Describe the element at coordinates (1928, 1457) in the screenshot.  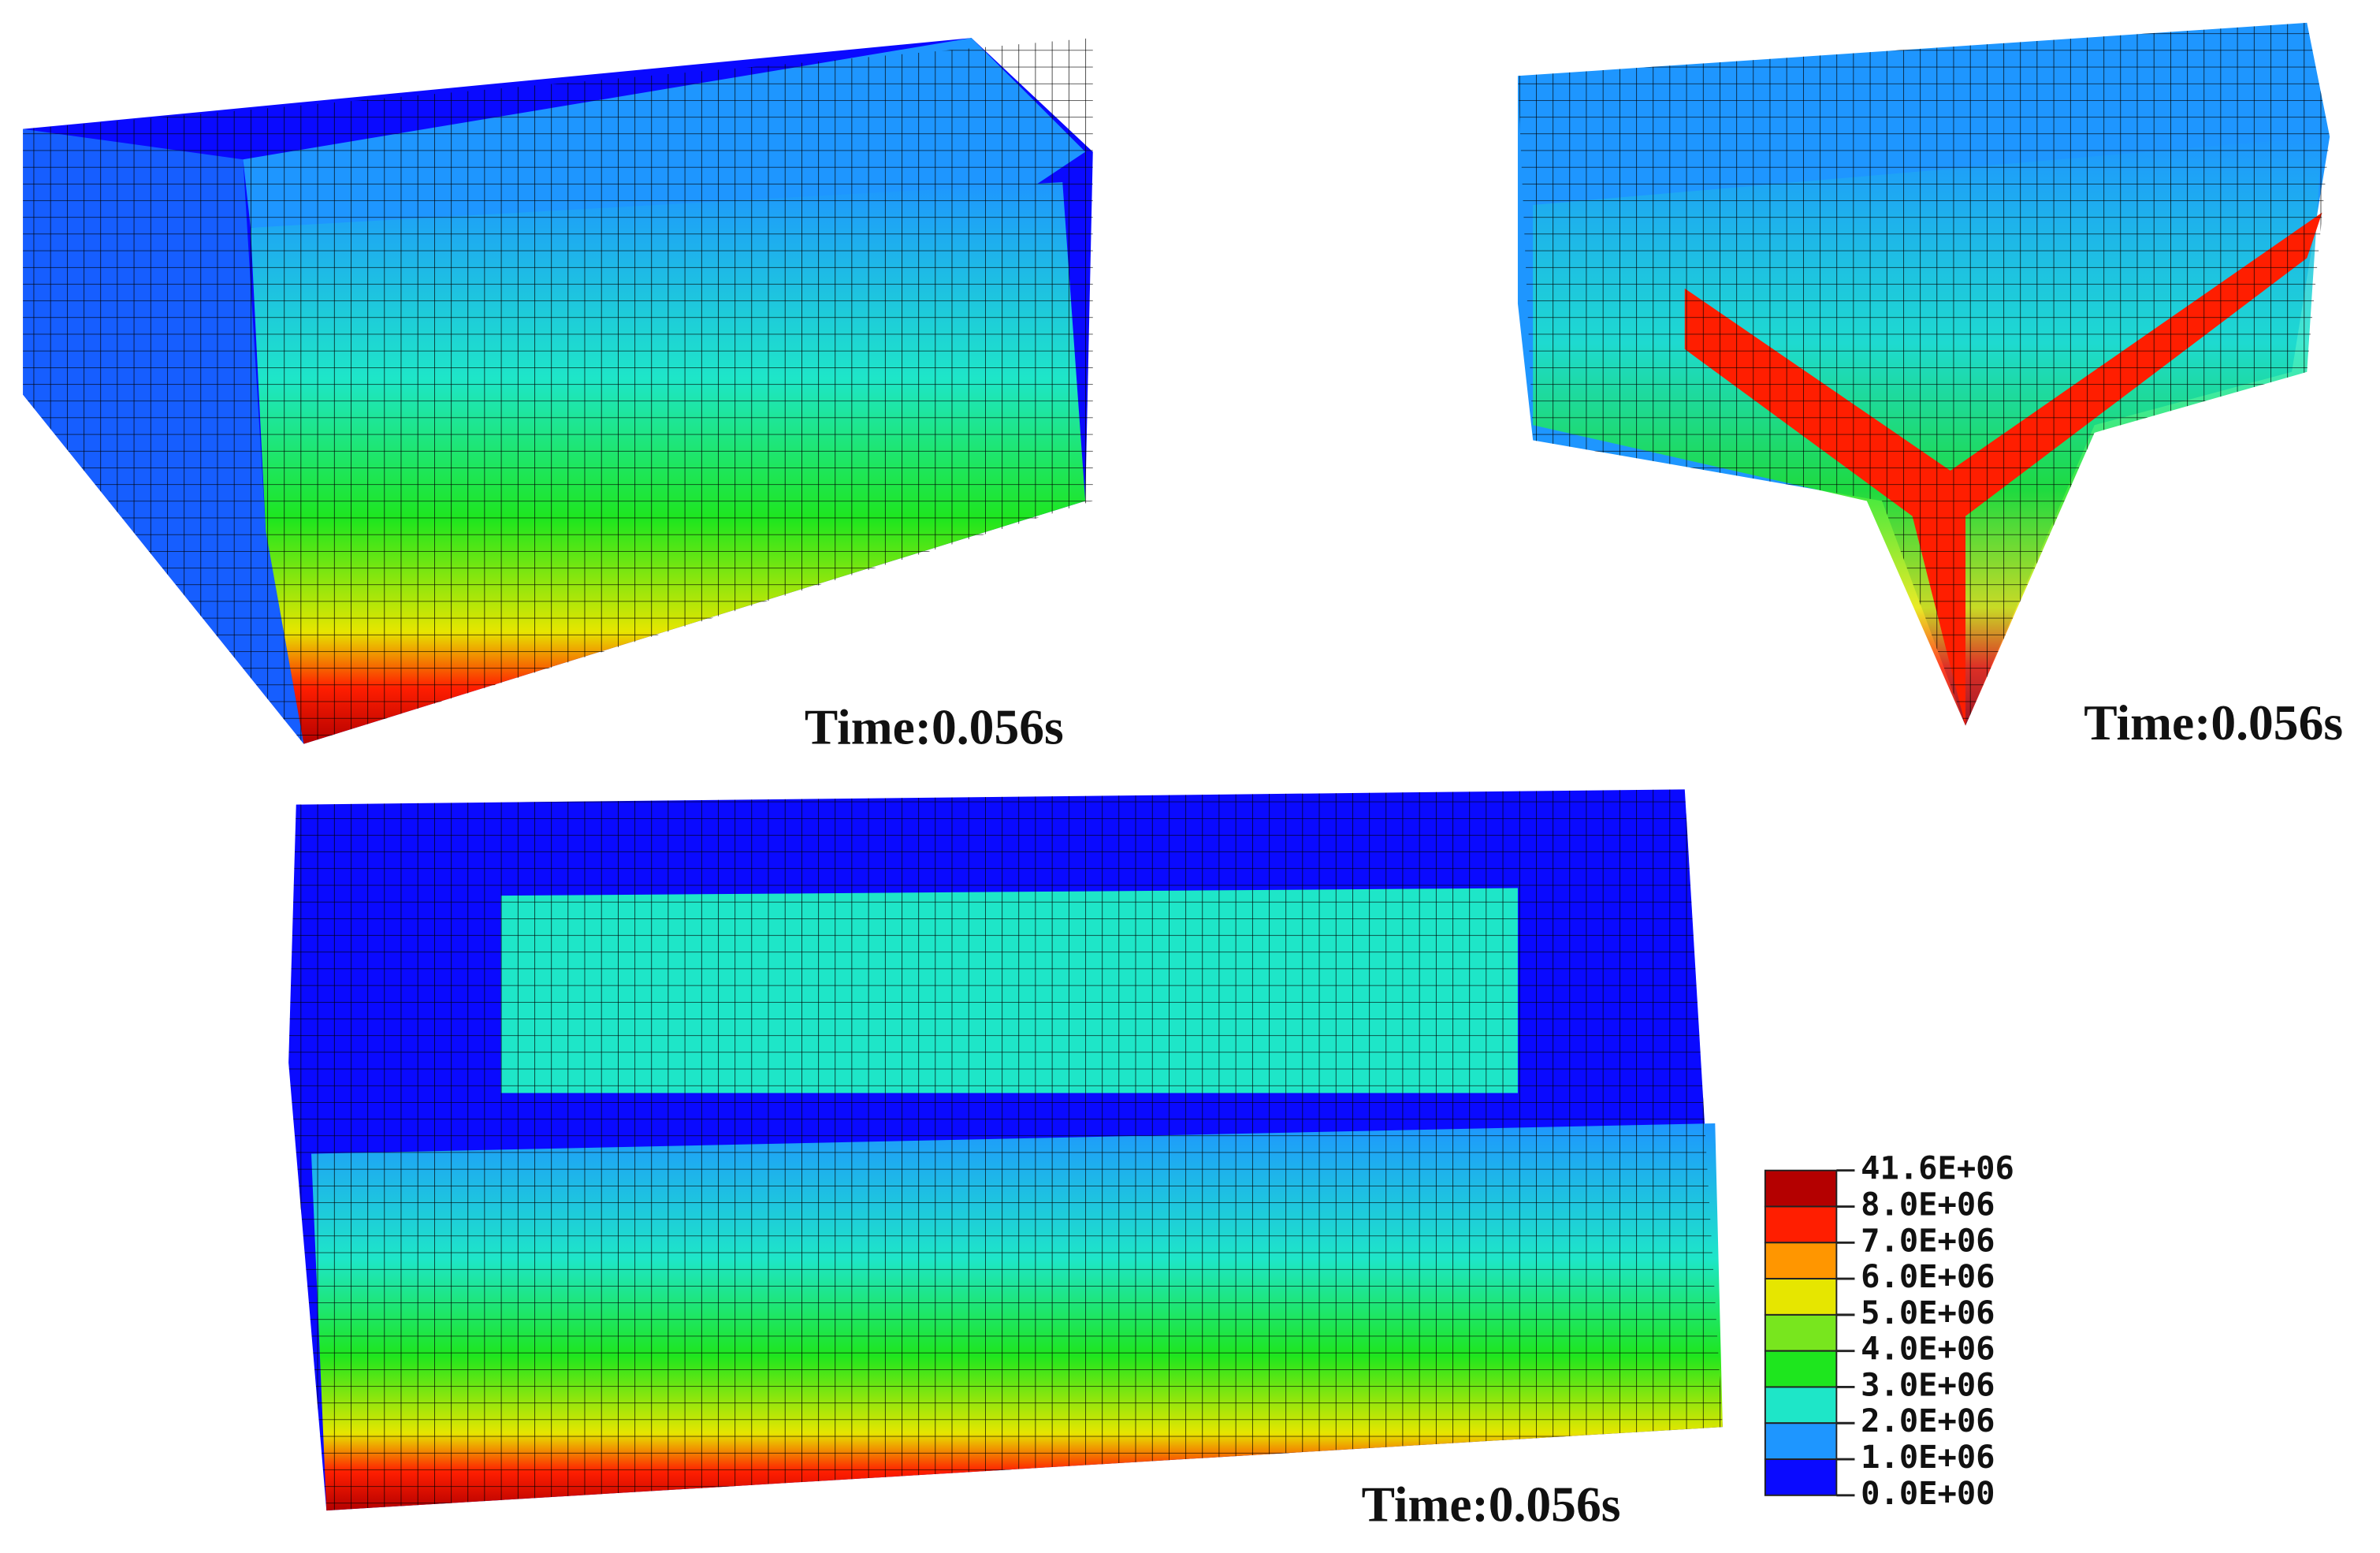
I see `legend-label: 1.0E+06` at that location.